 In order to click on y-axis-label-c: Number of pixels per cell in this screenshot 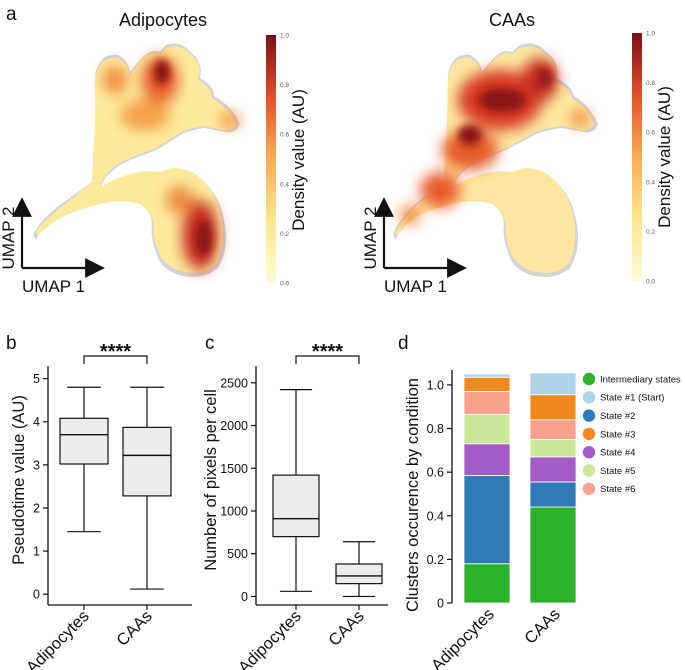, I will do `click(211, 480)`.